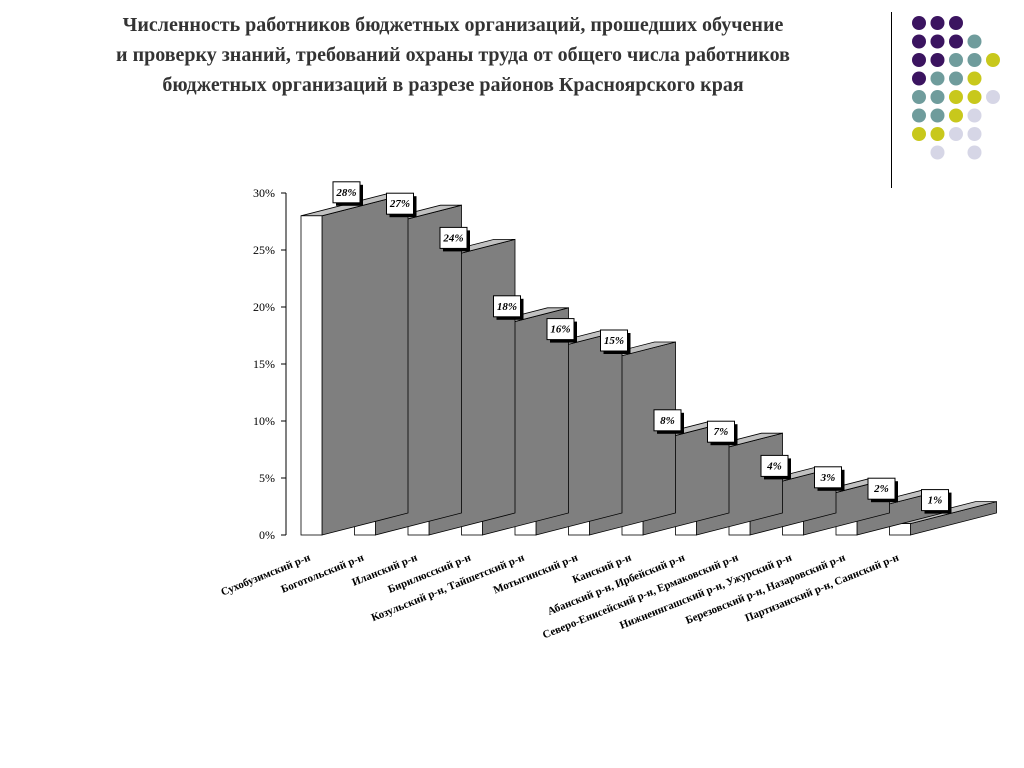  I want to click on svg-text: 18%, so click(507, 307).